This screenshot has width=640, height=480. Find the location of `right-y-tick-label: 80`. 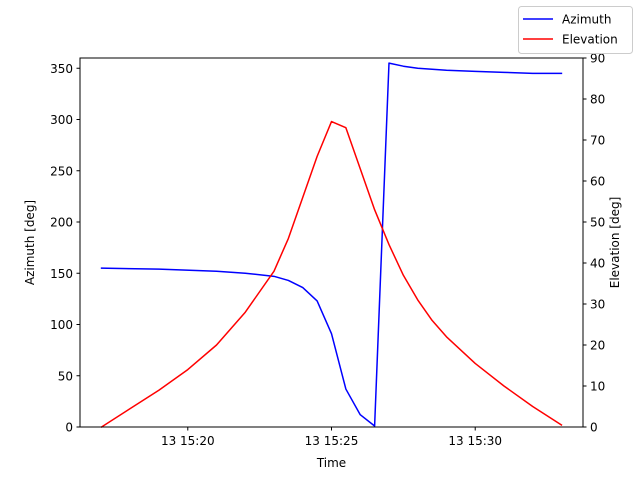

right-y-tick-label: 80 is located at coordinates (597, 100).